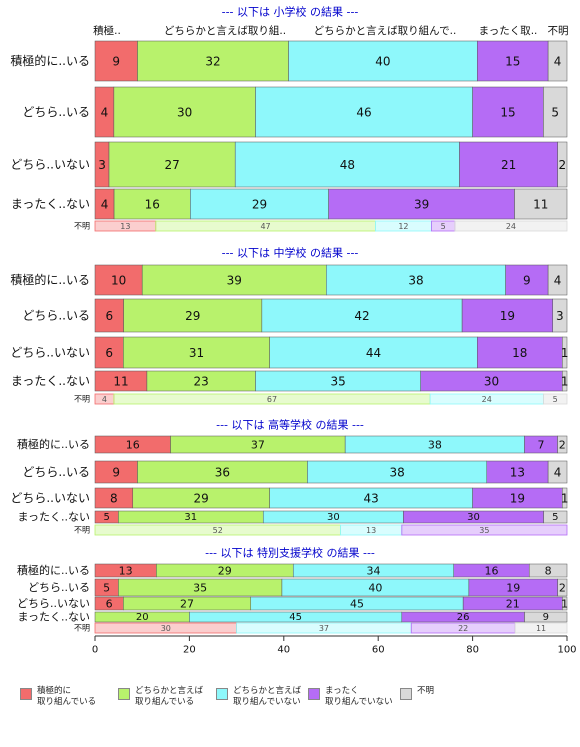 The image size is (580, 747). What do you see at coordinates (166, 628) in the screenshot?
I see `unknown-segment-label: 30` at bounding box center [166, 628].